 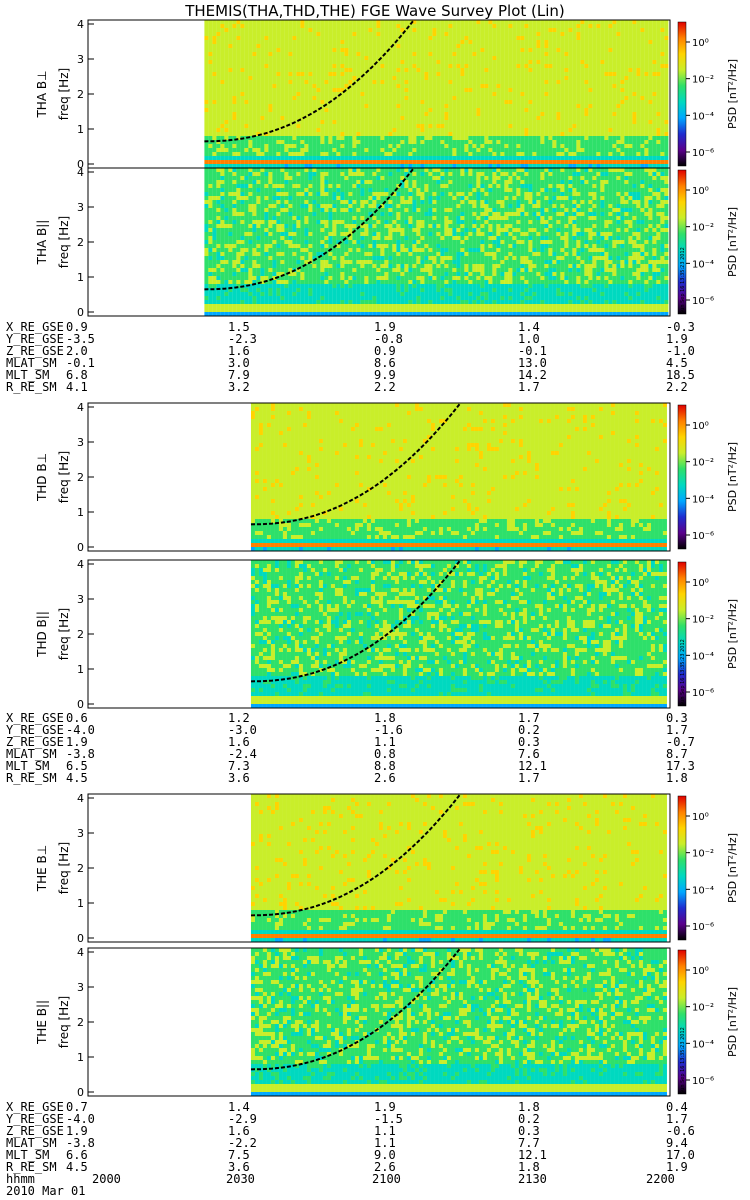 I want to click on ephemeris-value: 0.6, so click(x=77, y=718).